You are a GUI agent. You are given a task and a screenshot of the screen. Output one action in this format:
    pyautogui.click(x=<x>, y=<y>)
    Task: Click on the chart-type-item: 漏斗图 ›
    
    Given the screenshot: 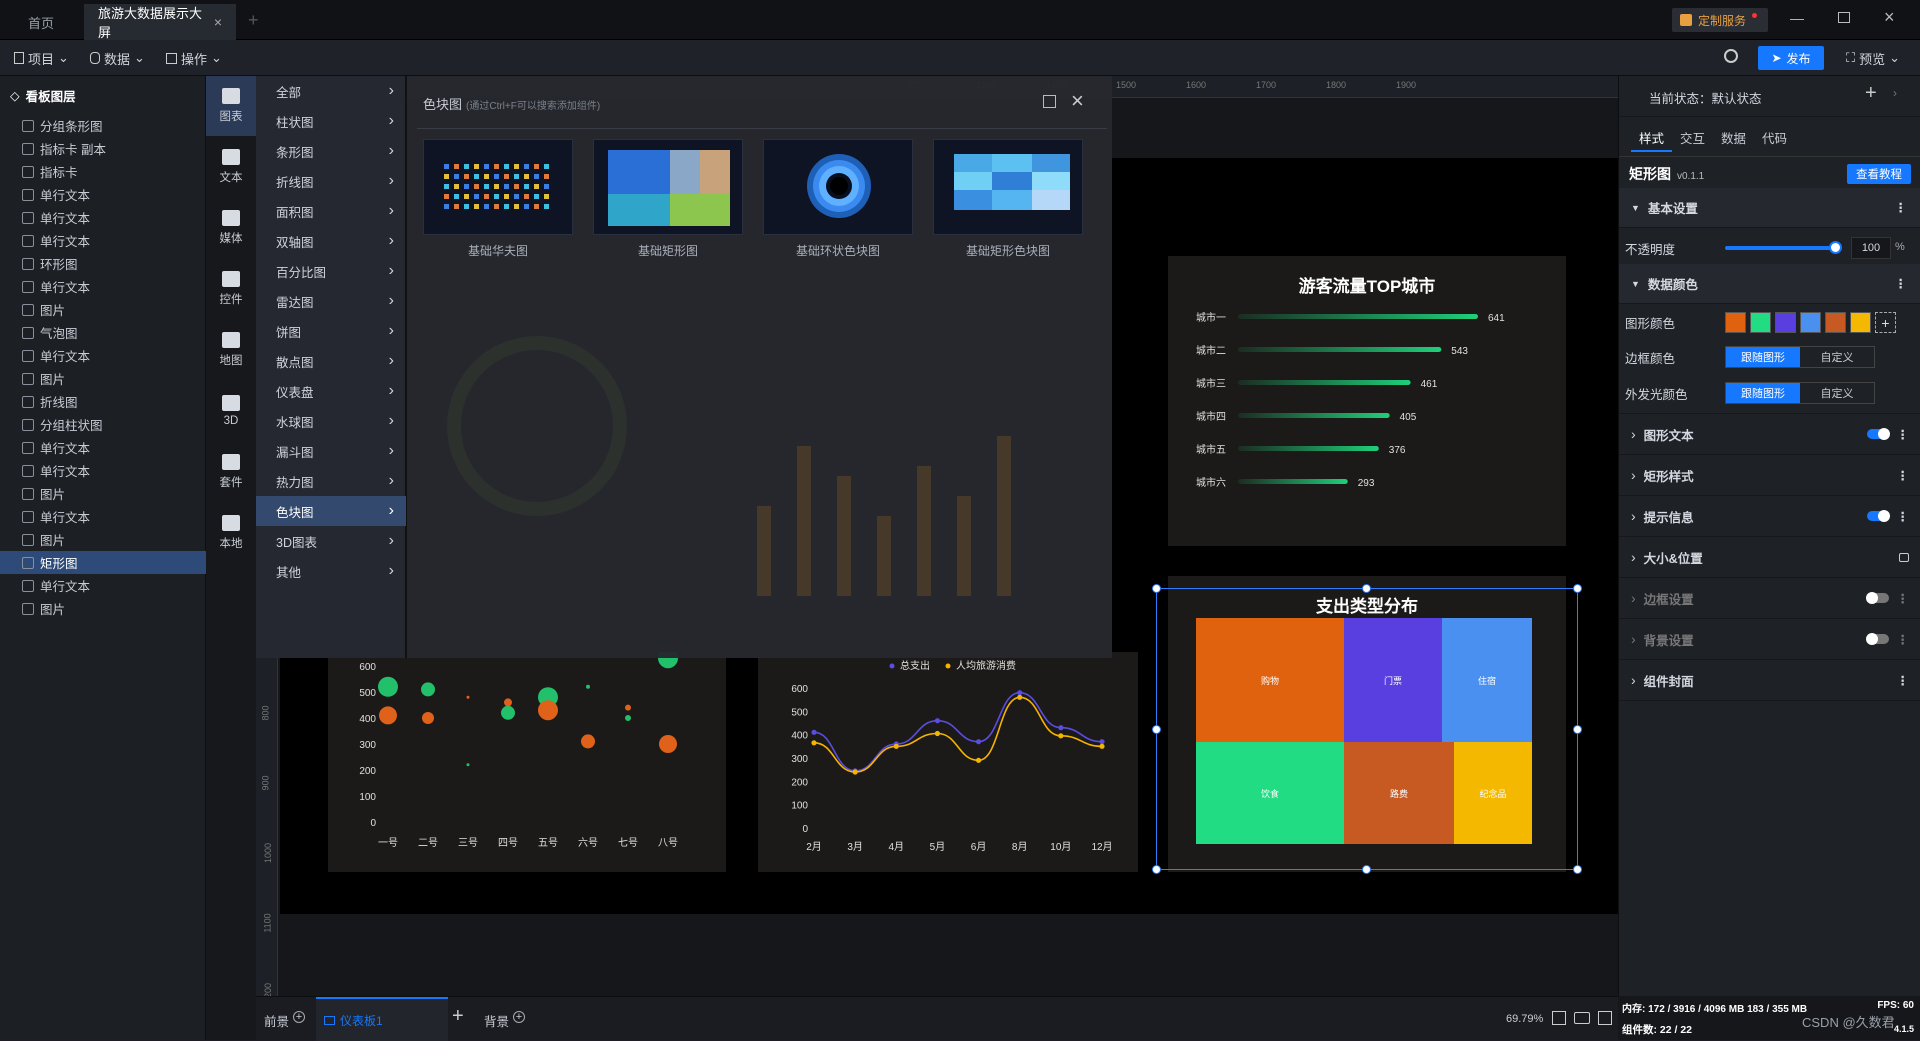 What is the action you would take?
    pyautogui.click(x=331, y=451)
    